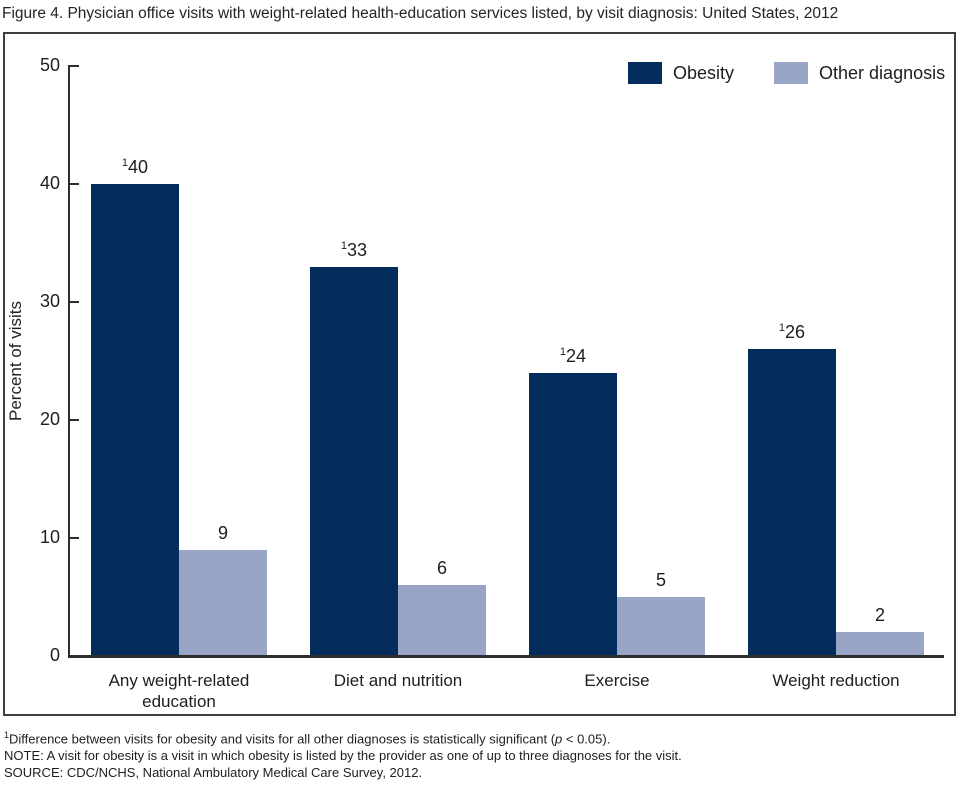 The height and width of the screenshot is (787, 960). I want to click on x-axis-line, so click(506, 656).